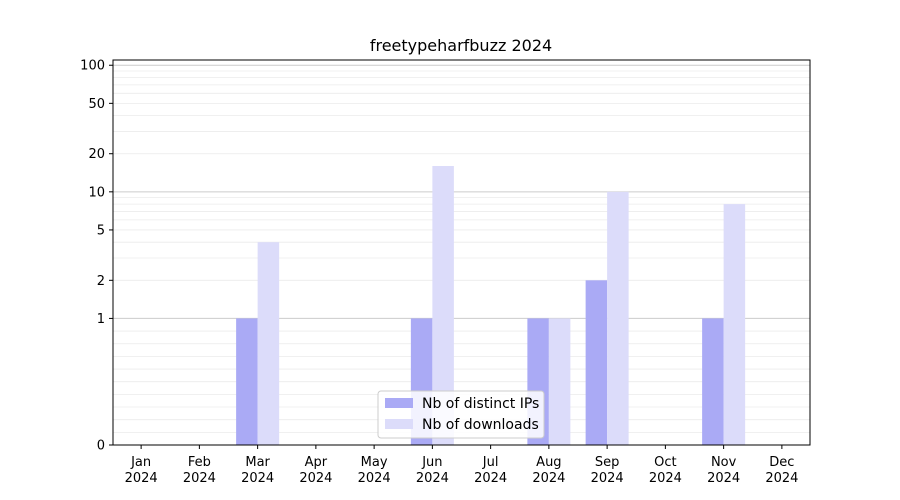  What do you see at coordinates (461, 45) in the screenshot?
I see `chart-title: freetypeharfbuzz 2024` at bounding box center [461, 45].